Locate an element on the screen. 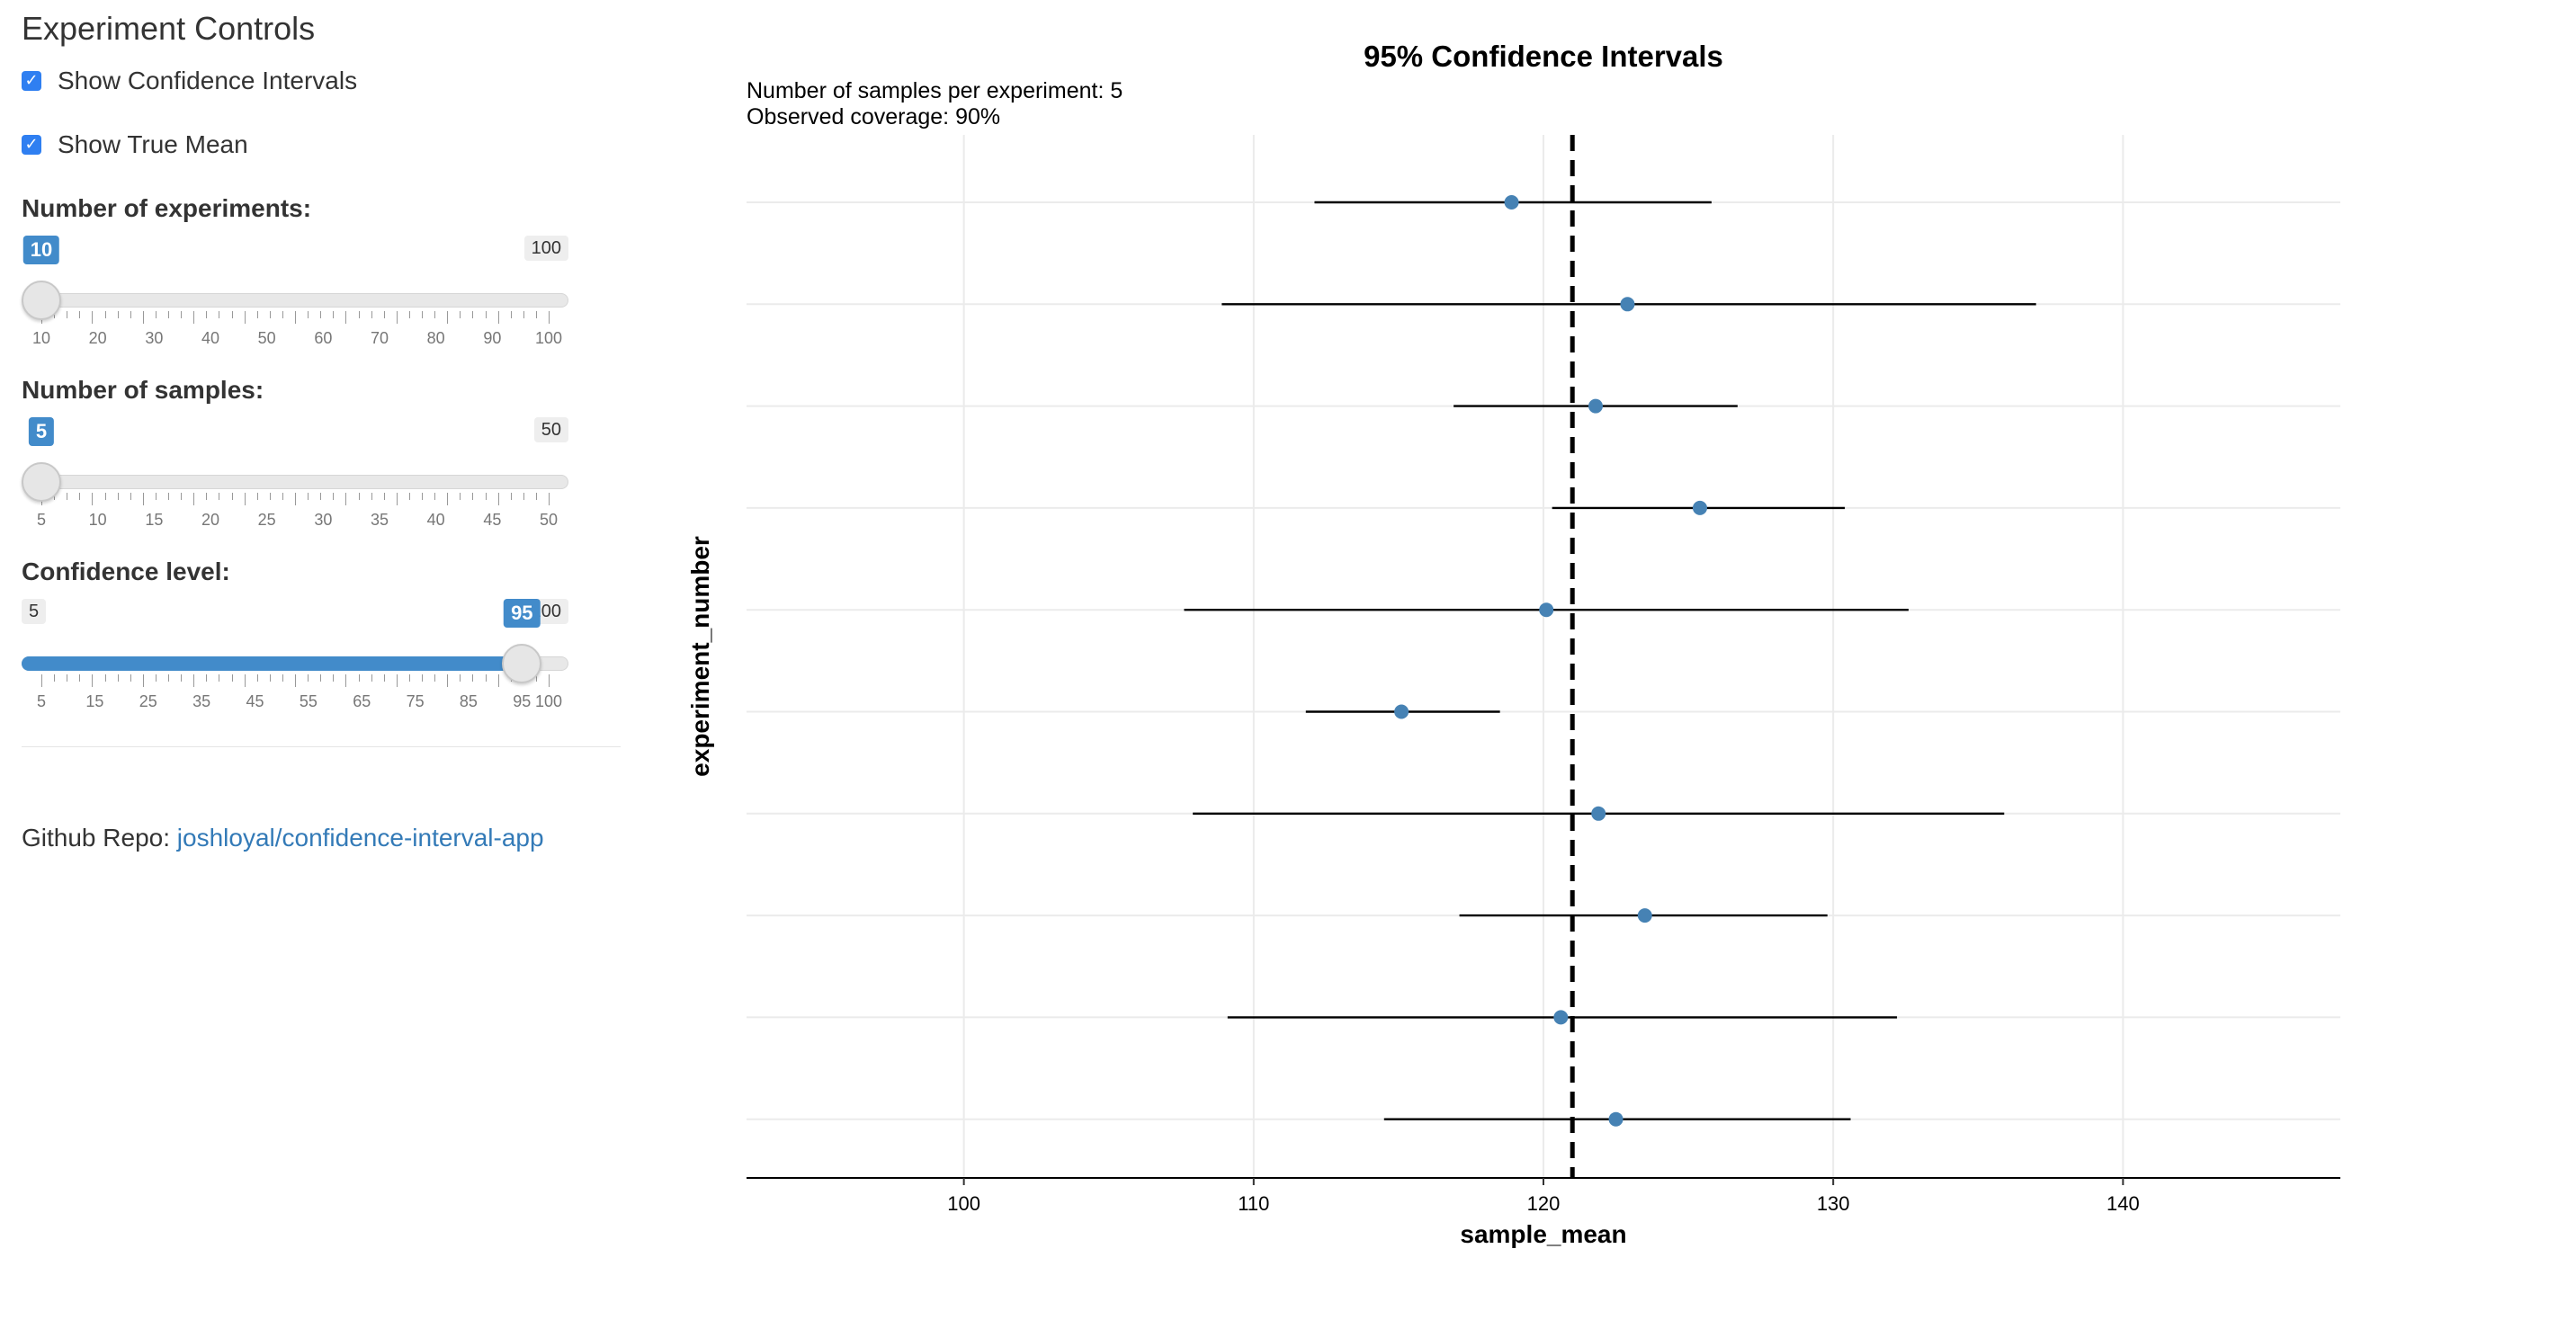 Image resolution: width=2576 pixels, height=1338 pixels. checkmark-icon: ✓ is located at coordinates (31, 80).